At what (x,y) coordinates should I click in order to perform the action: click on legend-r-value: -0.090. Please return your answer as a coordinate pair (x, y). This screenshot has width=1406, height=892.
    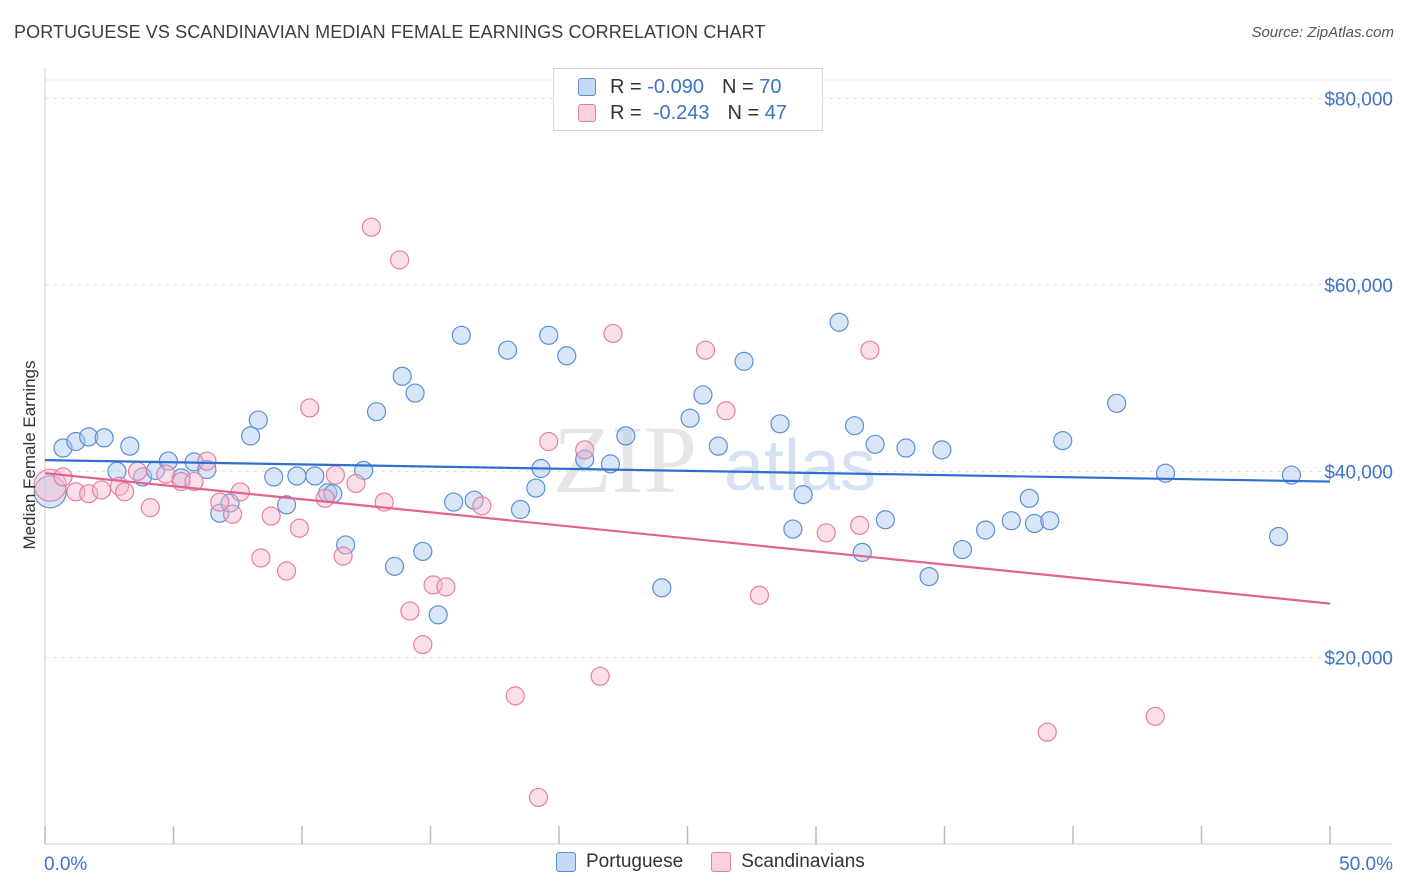
    Looking at the image, I should click on (675, 86).